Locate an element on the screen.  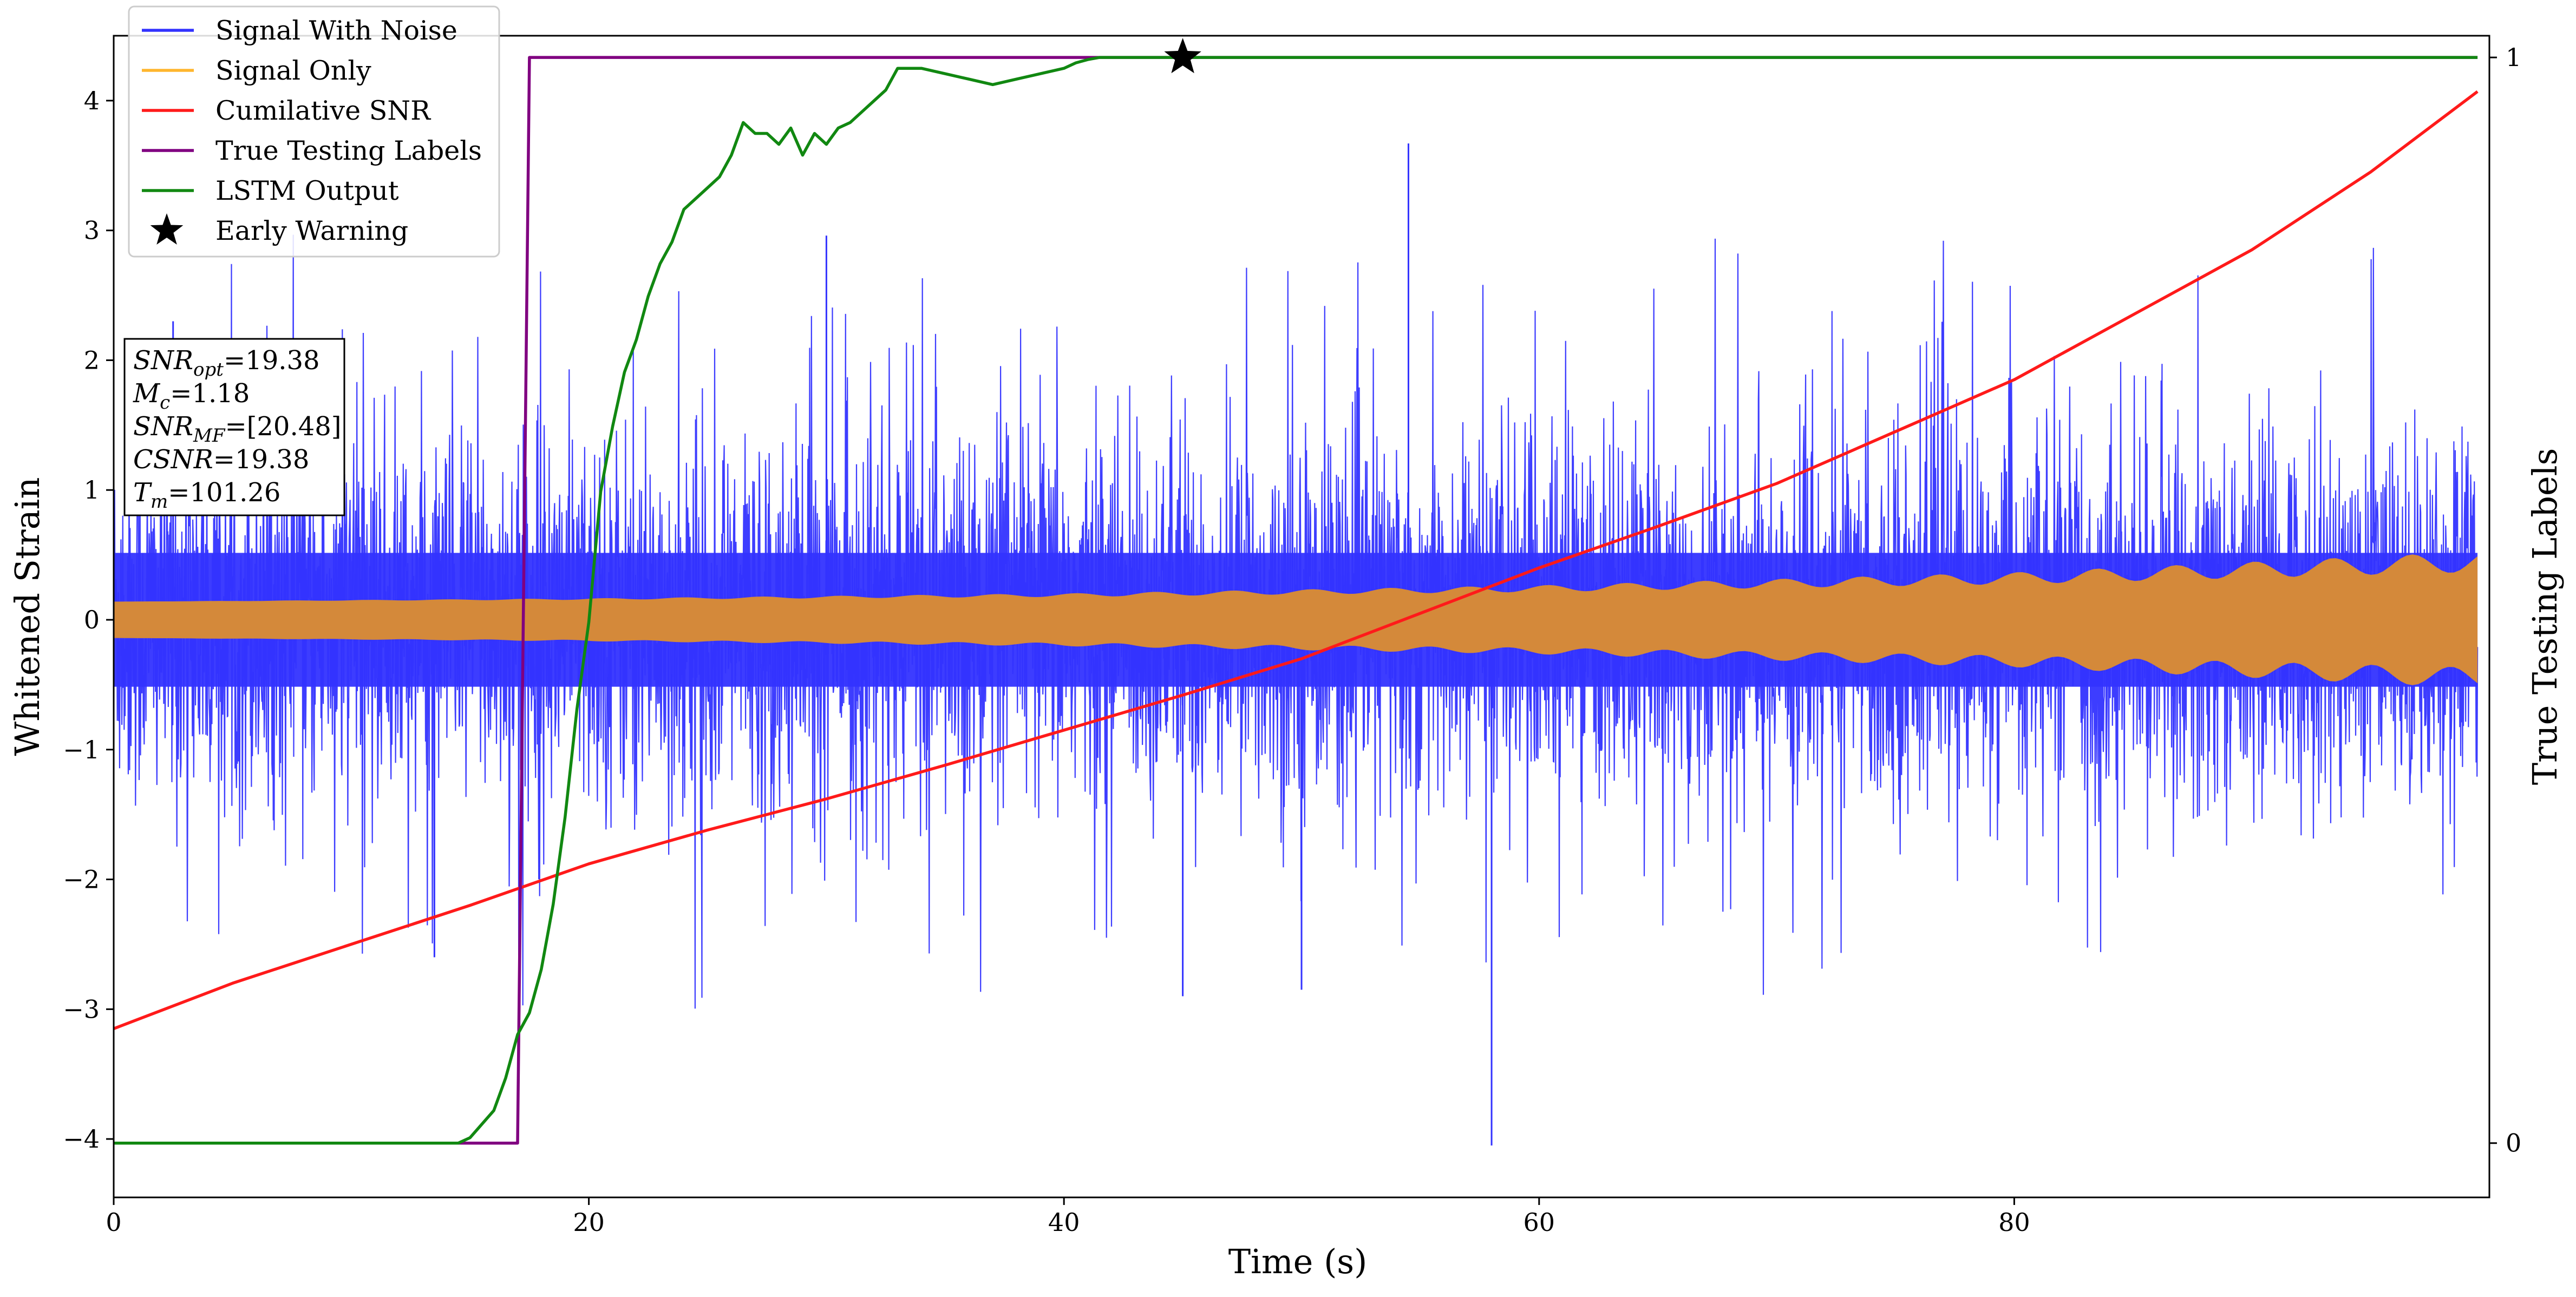
info-value: =1.18 is located at coordinates (210, 393).